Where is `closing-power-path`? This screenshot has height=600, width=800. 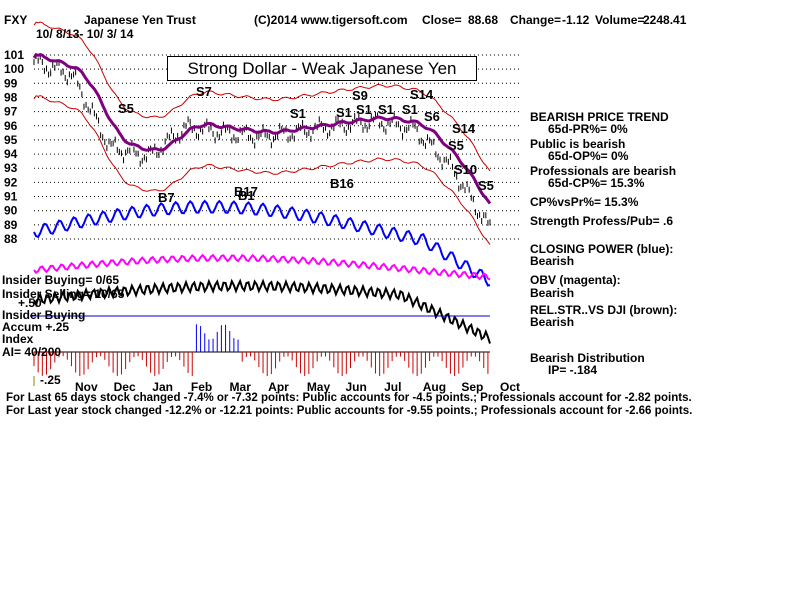
closing-power-path is located at coordinates (262, 243).